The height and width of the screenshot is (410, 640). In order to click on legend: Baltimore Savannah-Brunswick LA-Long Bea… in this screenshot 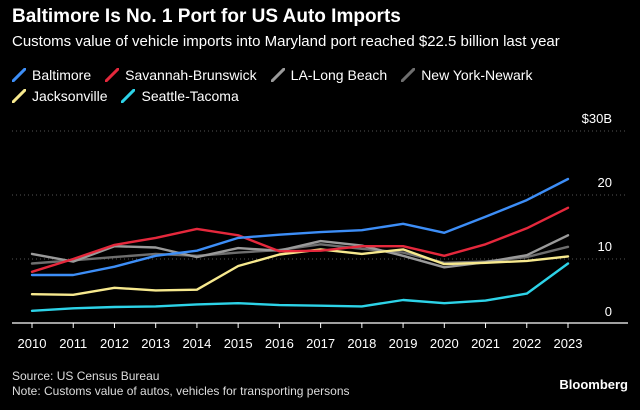, I will do `click(312, 85)`.